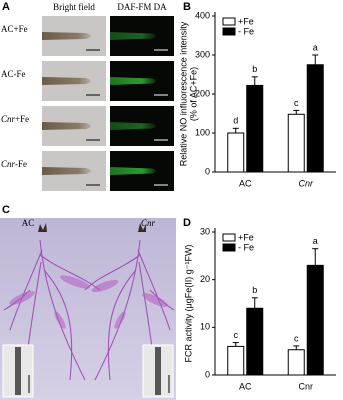 This screenshot has height=400, width=343. I want to click on y-tick-label: 30, so click(205, 231).